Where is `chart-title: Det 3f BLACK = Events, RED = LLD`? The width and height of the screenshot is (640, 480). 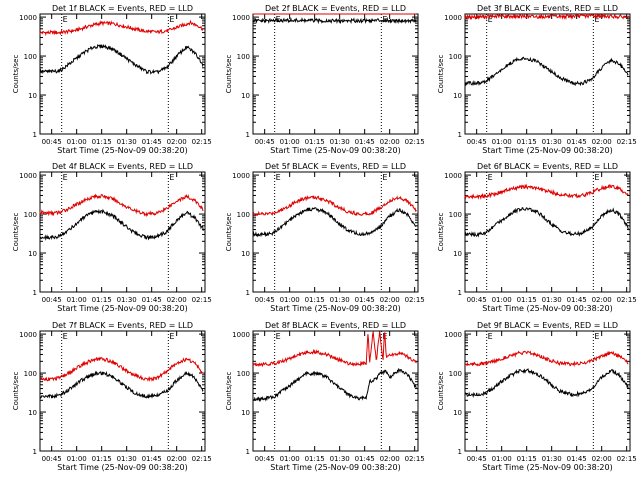 chart-title: Det 3f BLACK = Events, RED = LLD is located at coordinates (547, 8).